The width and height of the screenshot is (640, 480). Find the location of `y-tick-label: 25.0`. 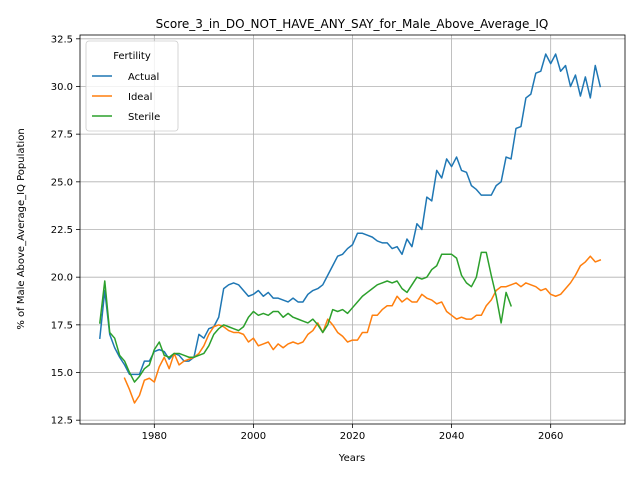

y-tick-label: 25.0 is located at coordinates (62, 182).